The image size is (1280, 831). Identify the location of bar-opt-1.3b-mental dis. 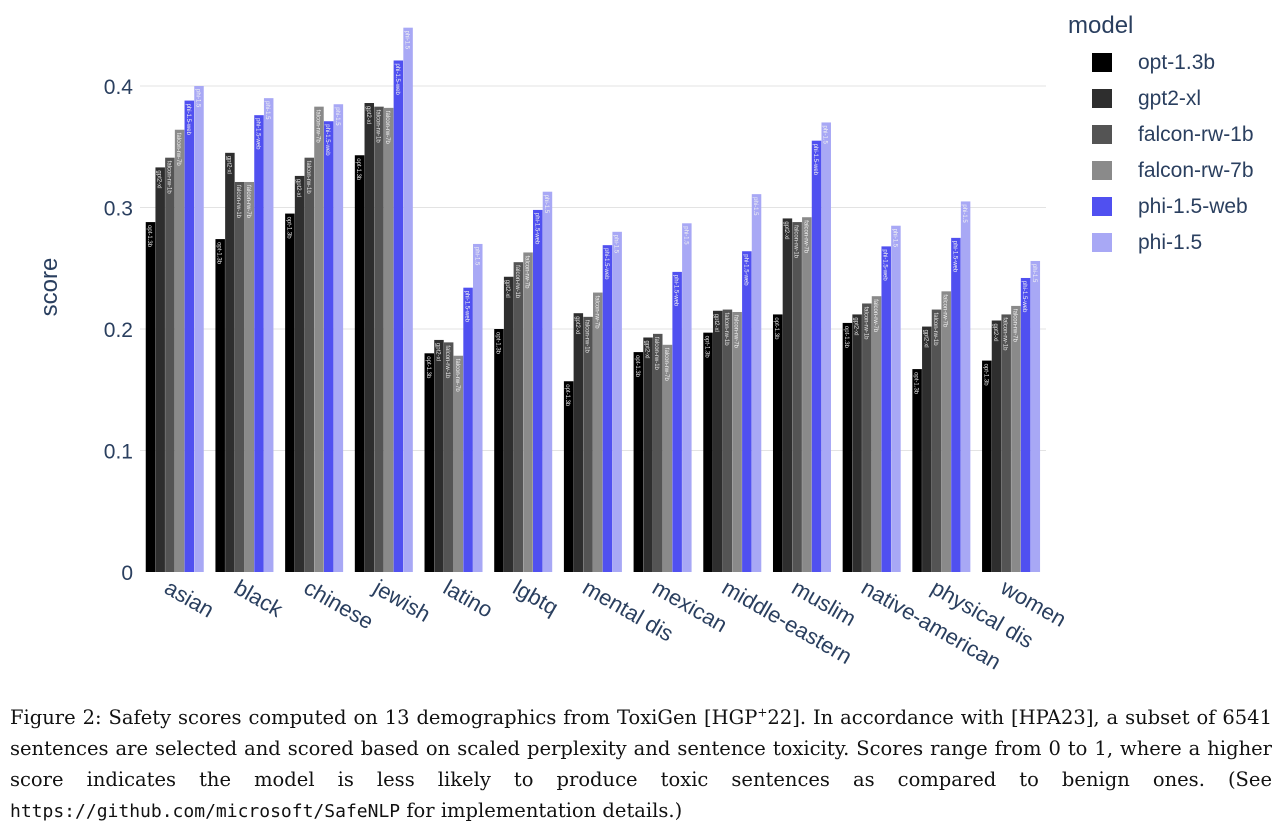
(568, 476).